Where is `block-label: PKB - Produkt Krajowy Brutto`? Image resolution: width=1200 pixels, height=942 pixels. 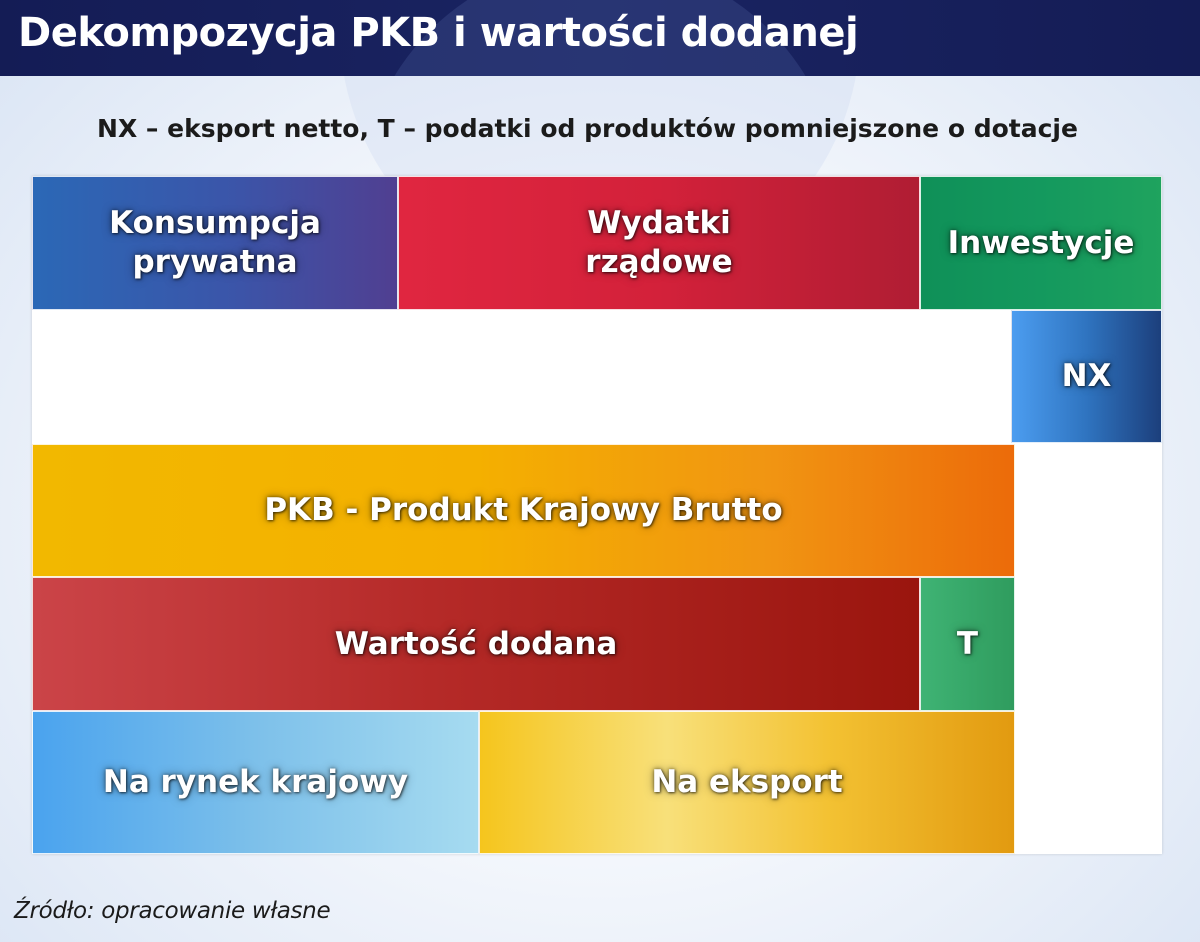
block-label: PKB - Produkt Krajowy Brutto is located at coordinates (523, 510).